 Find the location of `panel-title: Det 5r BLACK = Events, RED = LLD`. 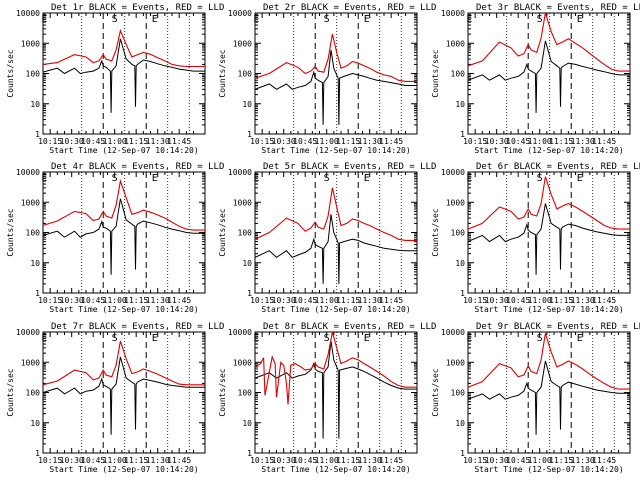

panel-title: Det 5r BLACK = Events, RED = LLD is located at coordinates (349, 167).